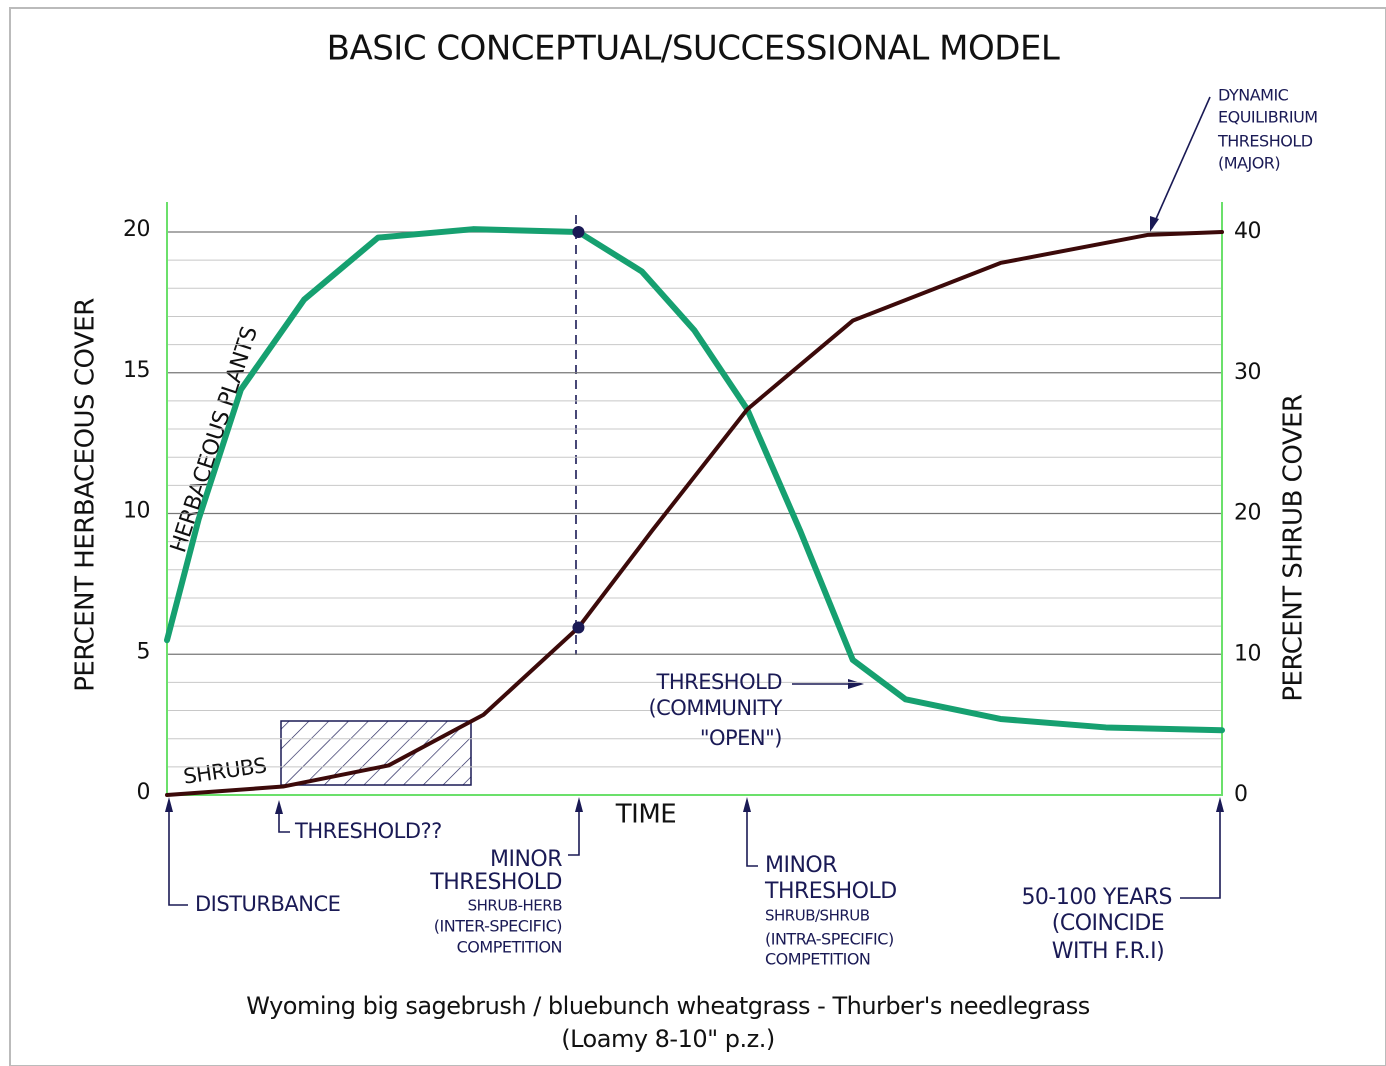 This screenshot has height=1066, width=1386. What do you see at coordinates (668, 1039) in the screenshot?
I see `subtitle: (Loamy 8-10" p.z.)` at bounding box center [668, 1039].